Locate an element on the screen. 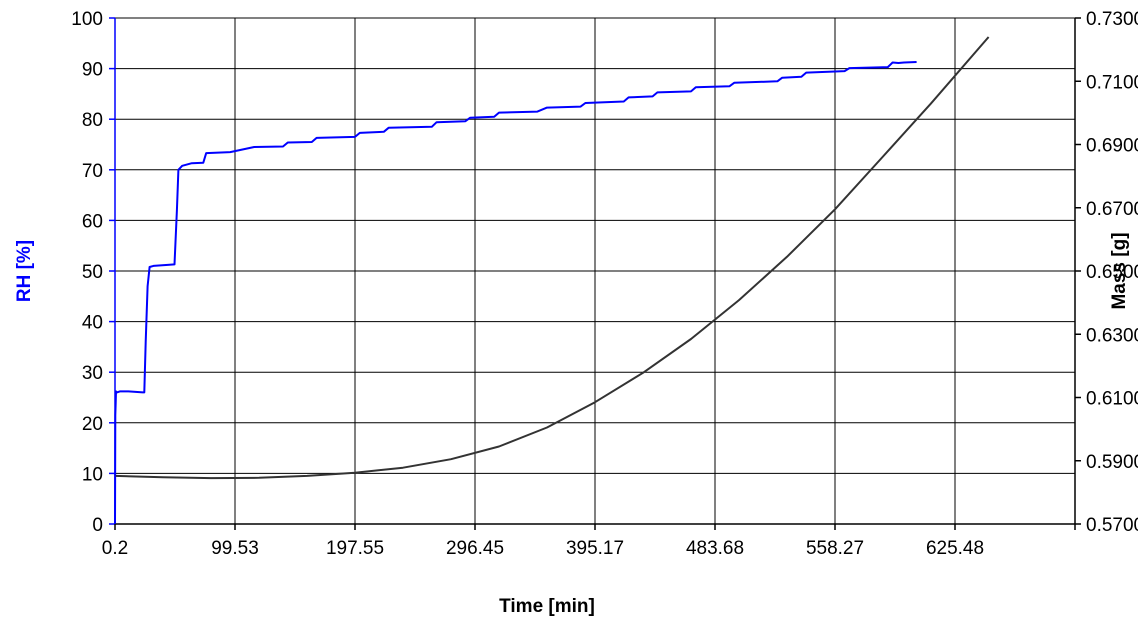  x-tick-label: 99.53 is located at coordinates (235, 548).